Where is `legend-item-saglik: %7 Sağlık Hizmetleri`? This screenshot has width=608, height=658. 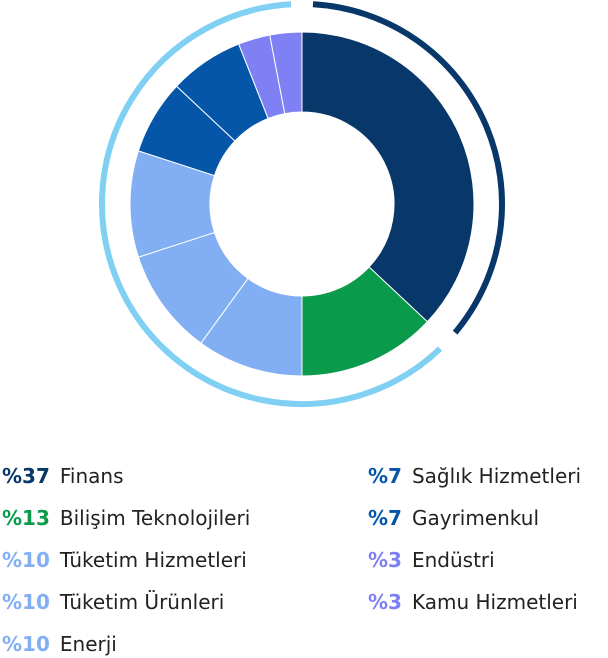
legend-item-saglik: %7 Sağlık Hizmetleri is located at coordinates (474, 476).